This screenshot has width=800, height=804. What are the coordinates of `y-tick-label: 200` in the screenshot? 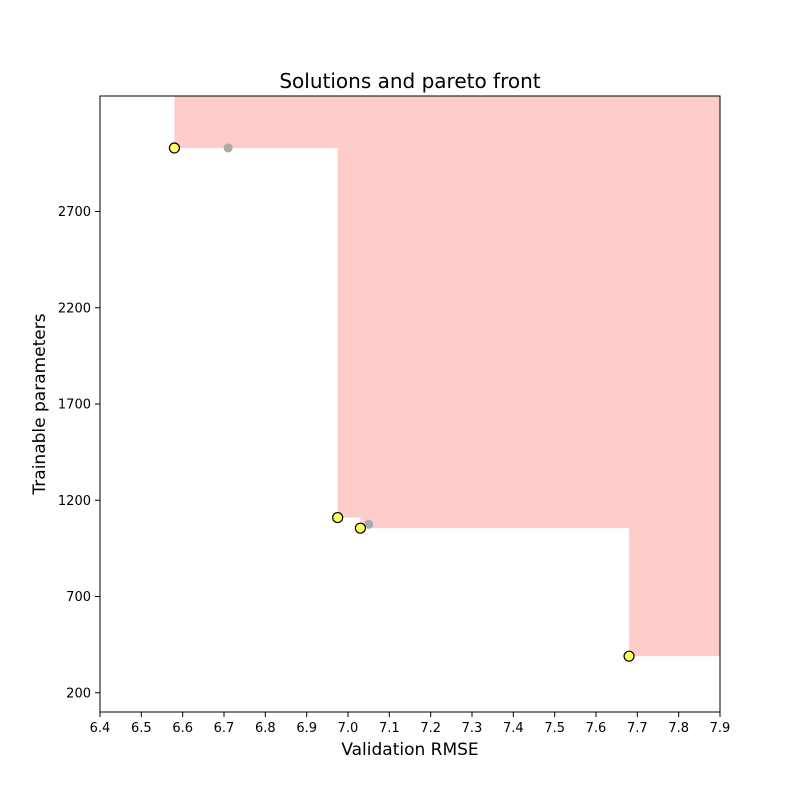 It's located at (78, 693).